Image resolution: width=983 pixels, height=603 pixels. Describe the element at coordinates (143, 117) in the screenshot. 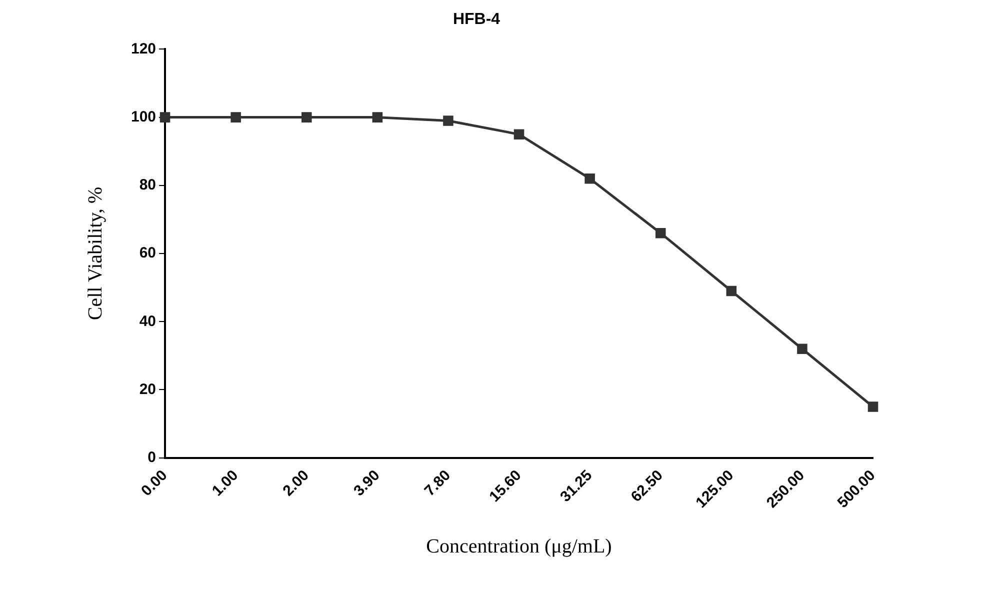

I see `y-tick-label: 100` at that location.